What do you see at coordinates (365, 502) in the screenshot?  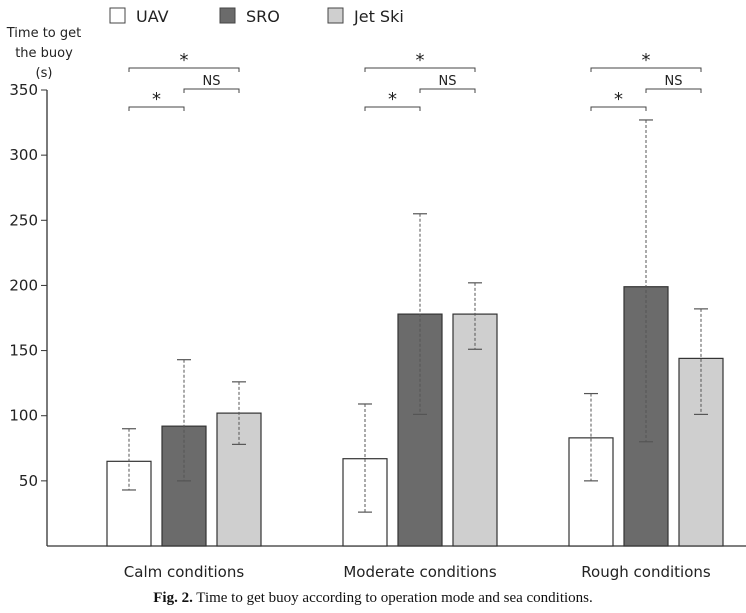 I see `bar-uav` at bounding box center [365, 502].